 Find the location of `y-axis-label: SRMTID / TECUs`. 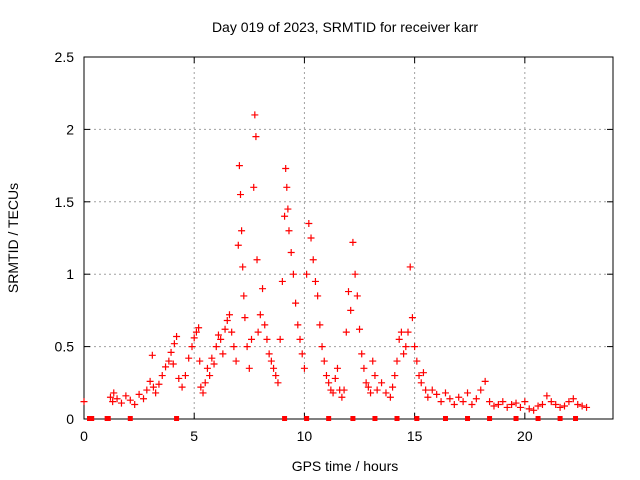

y-axis-label: SRMTID / TECUs is located at coordinates (13, 238).